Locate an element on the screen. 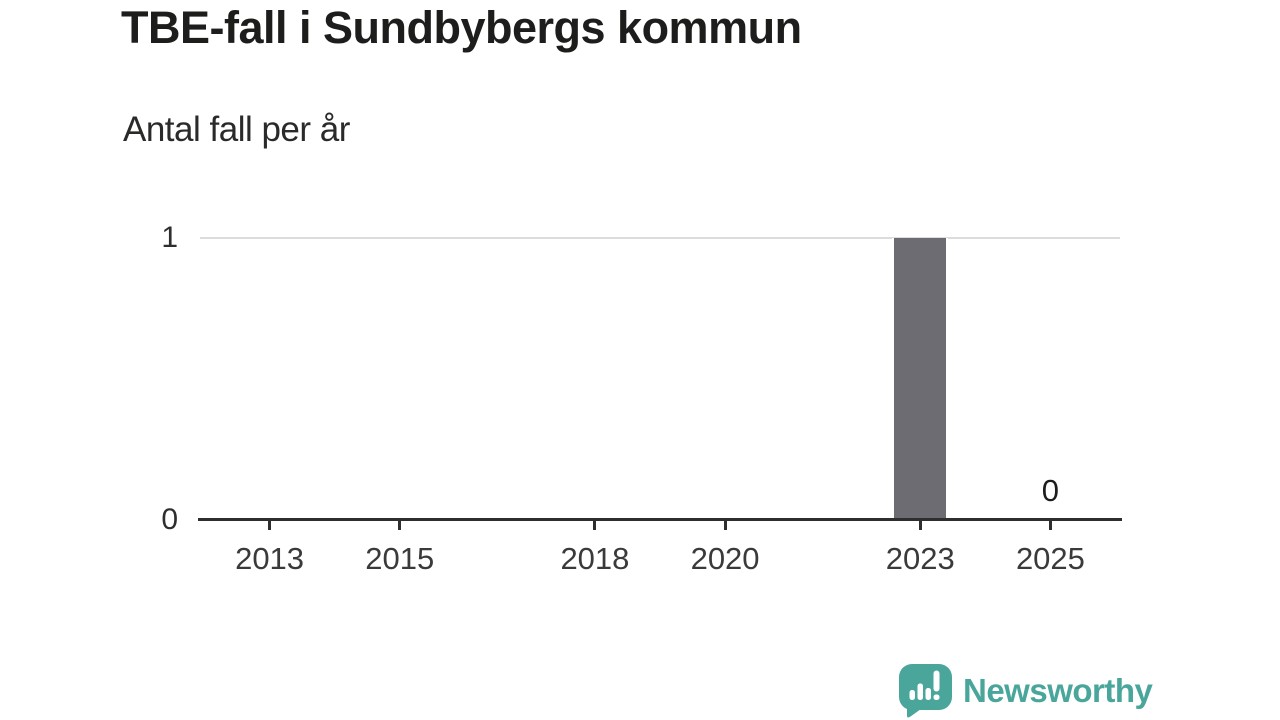  x-tick-label: 2020 is located at coordinates (725, 558).